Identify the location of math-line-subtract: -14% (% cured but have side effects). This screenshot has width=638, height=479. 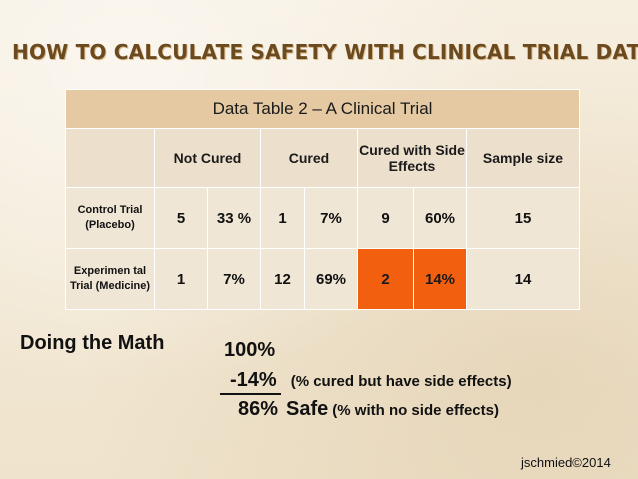
(366, 382).